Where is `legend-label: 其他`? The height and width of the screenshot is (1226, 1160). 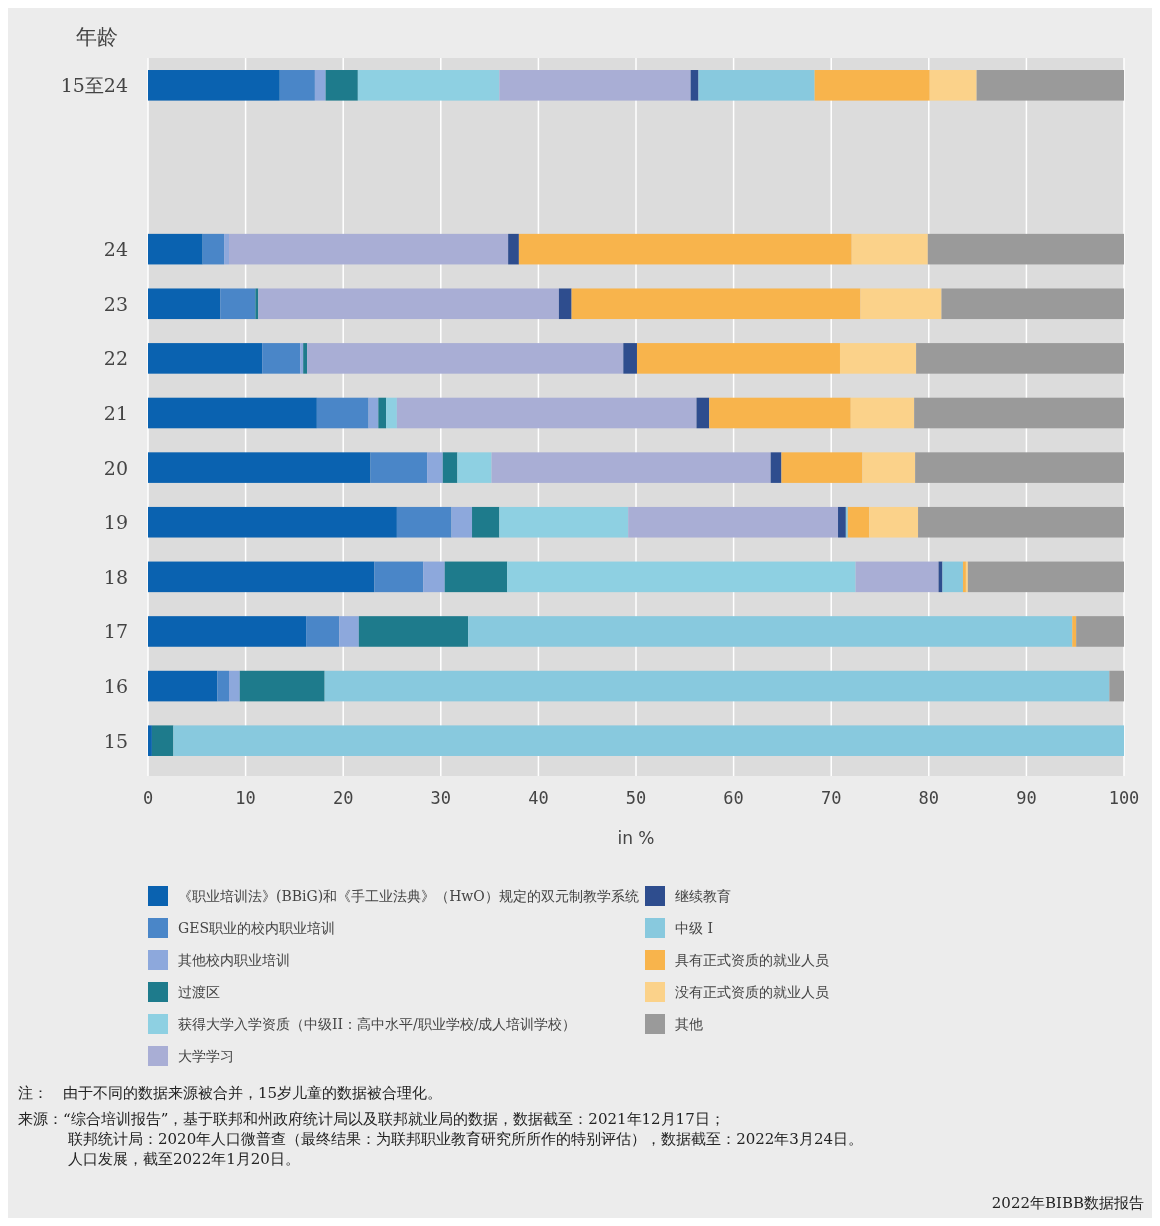 legend-label: 其他 is located at coordinates (689, 1024).